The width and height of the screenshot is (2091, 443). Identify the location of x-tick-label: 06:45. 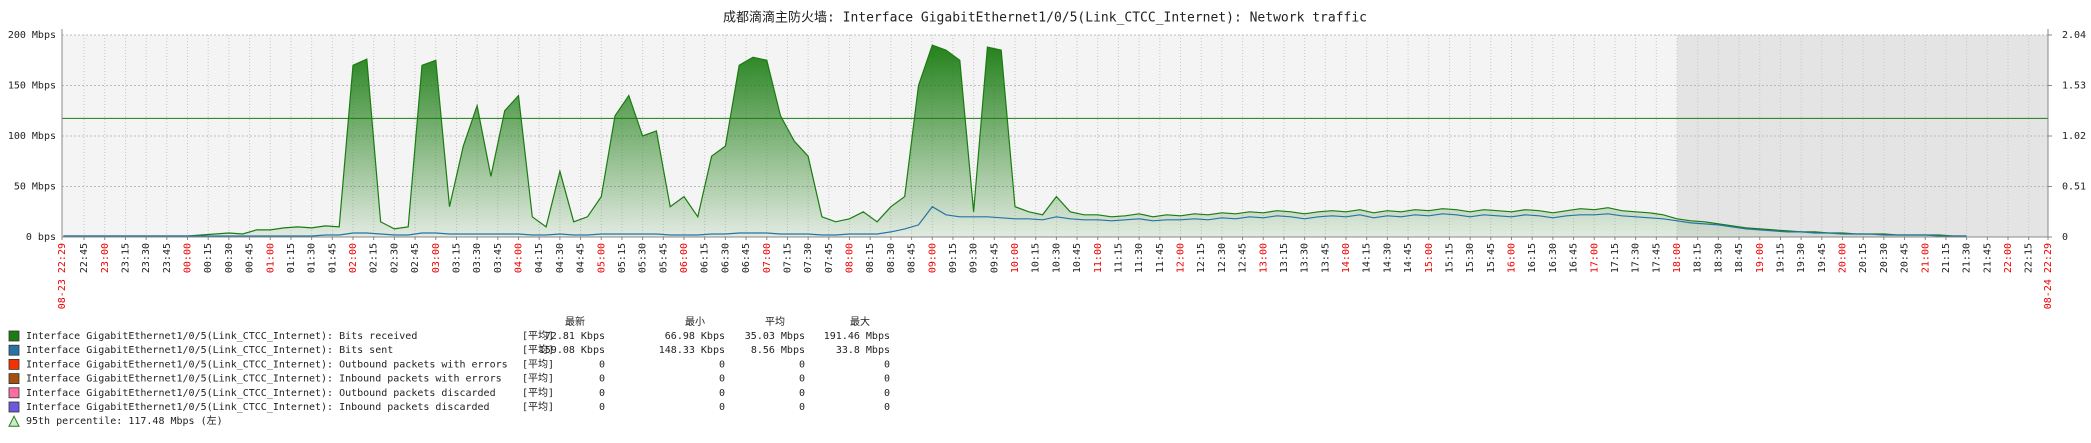
(746, 258).